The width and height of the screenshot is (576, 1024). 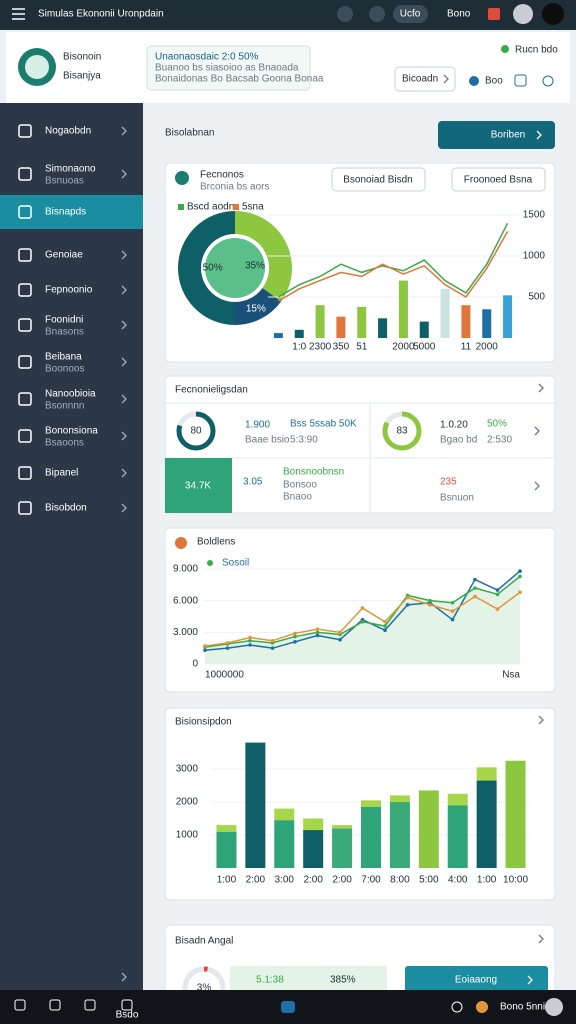 I want to click on kpi-caption: Baae bsio, so click(x=267, y=440).